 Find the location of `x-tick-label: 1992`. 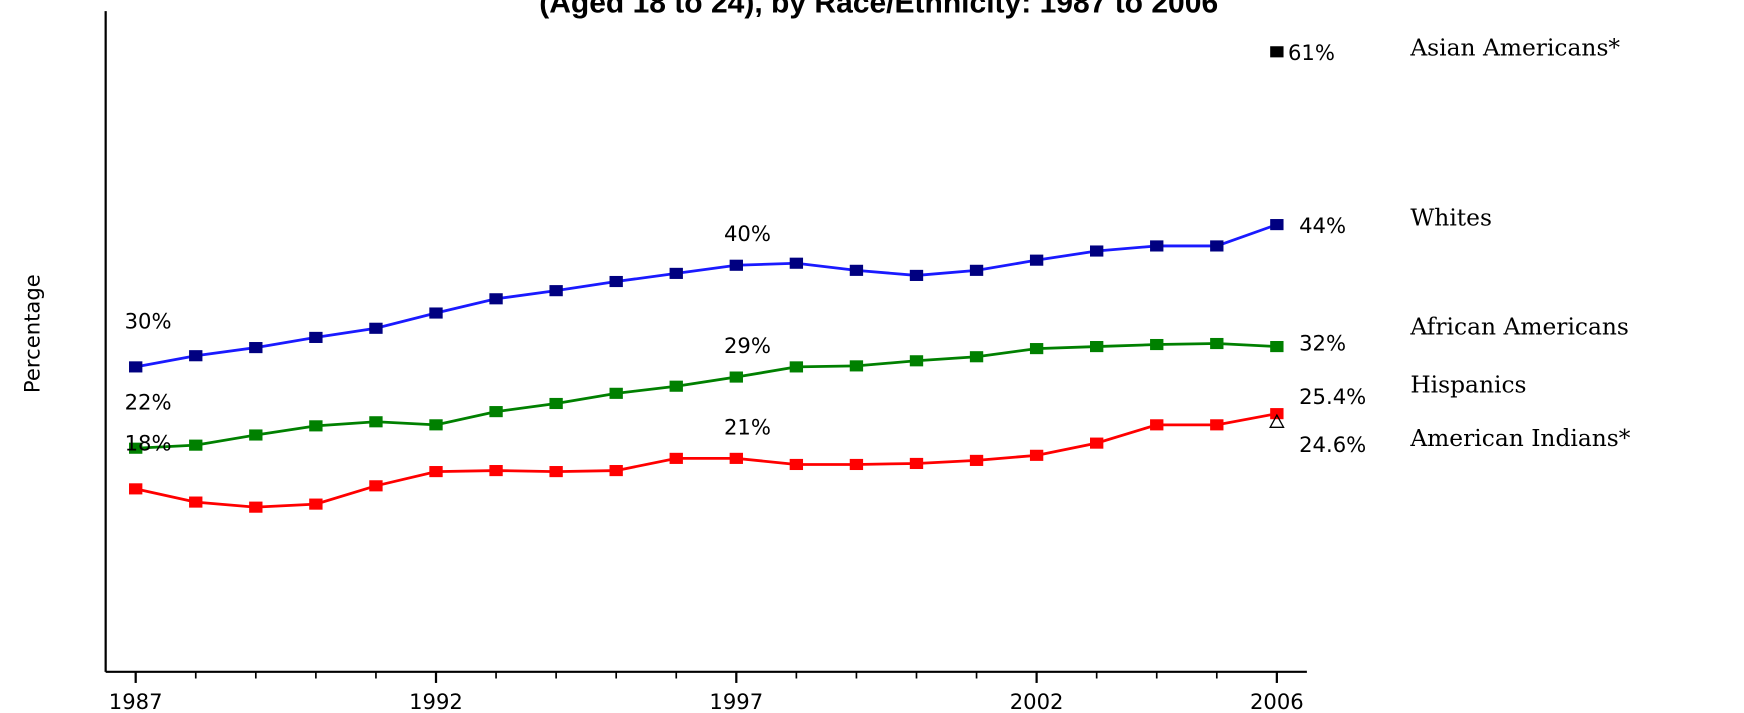

x-tick-label: 1992 is located at coordinates (436, 701).